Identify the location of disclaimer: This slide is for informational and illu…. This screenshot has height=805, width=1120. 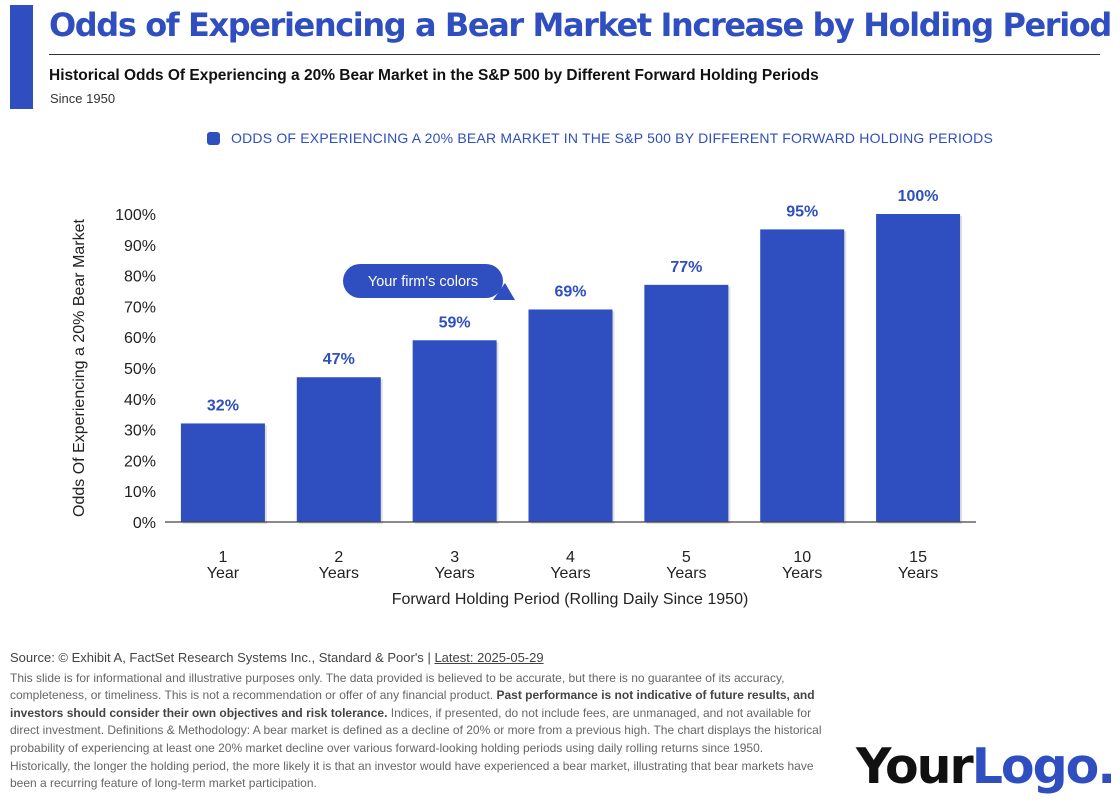
(416, 731).